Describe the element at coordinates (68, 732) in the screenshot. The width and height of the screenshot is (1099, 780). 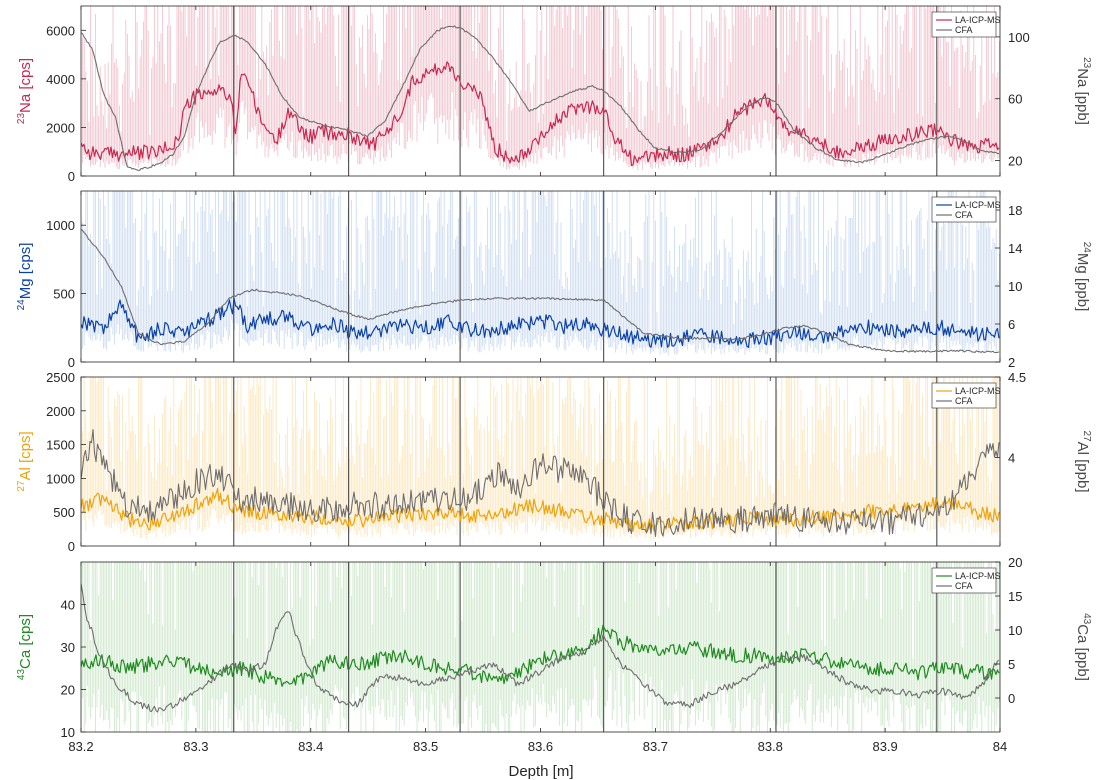
I see `left-tick-label: 10` at that location.